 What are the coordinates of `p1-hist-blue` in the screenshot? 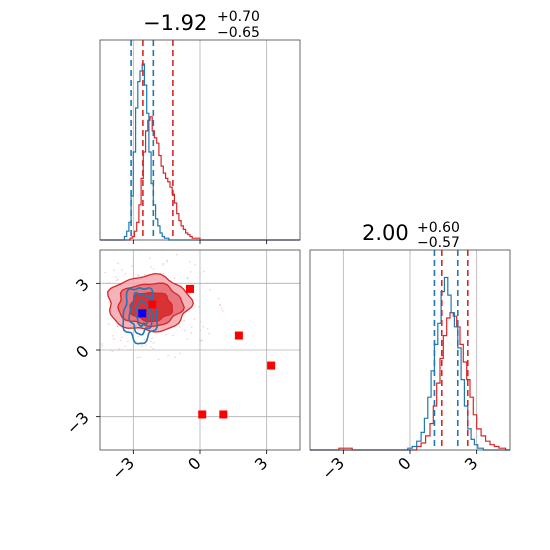 It's located at (200, 152).